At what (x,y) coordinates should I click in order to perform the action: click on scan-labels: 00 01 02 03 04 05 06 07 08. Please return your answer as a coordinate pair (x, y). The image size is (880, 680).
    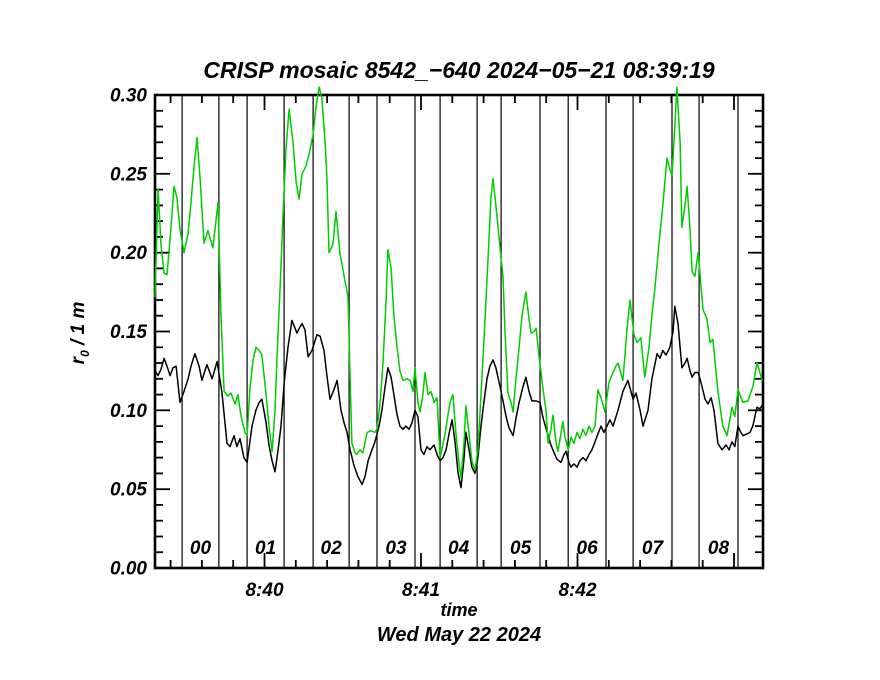
    Looking at the image, I should click on (460, 548).